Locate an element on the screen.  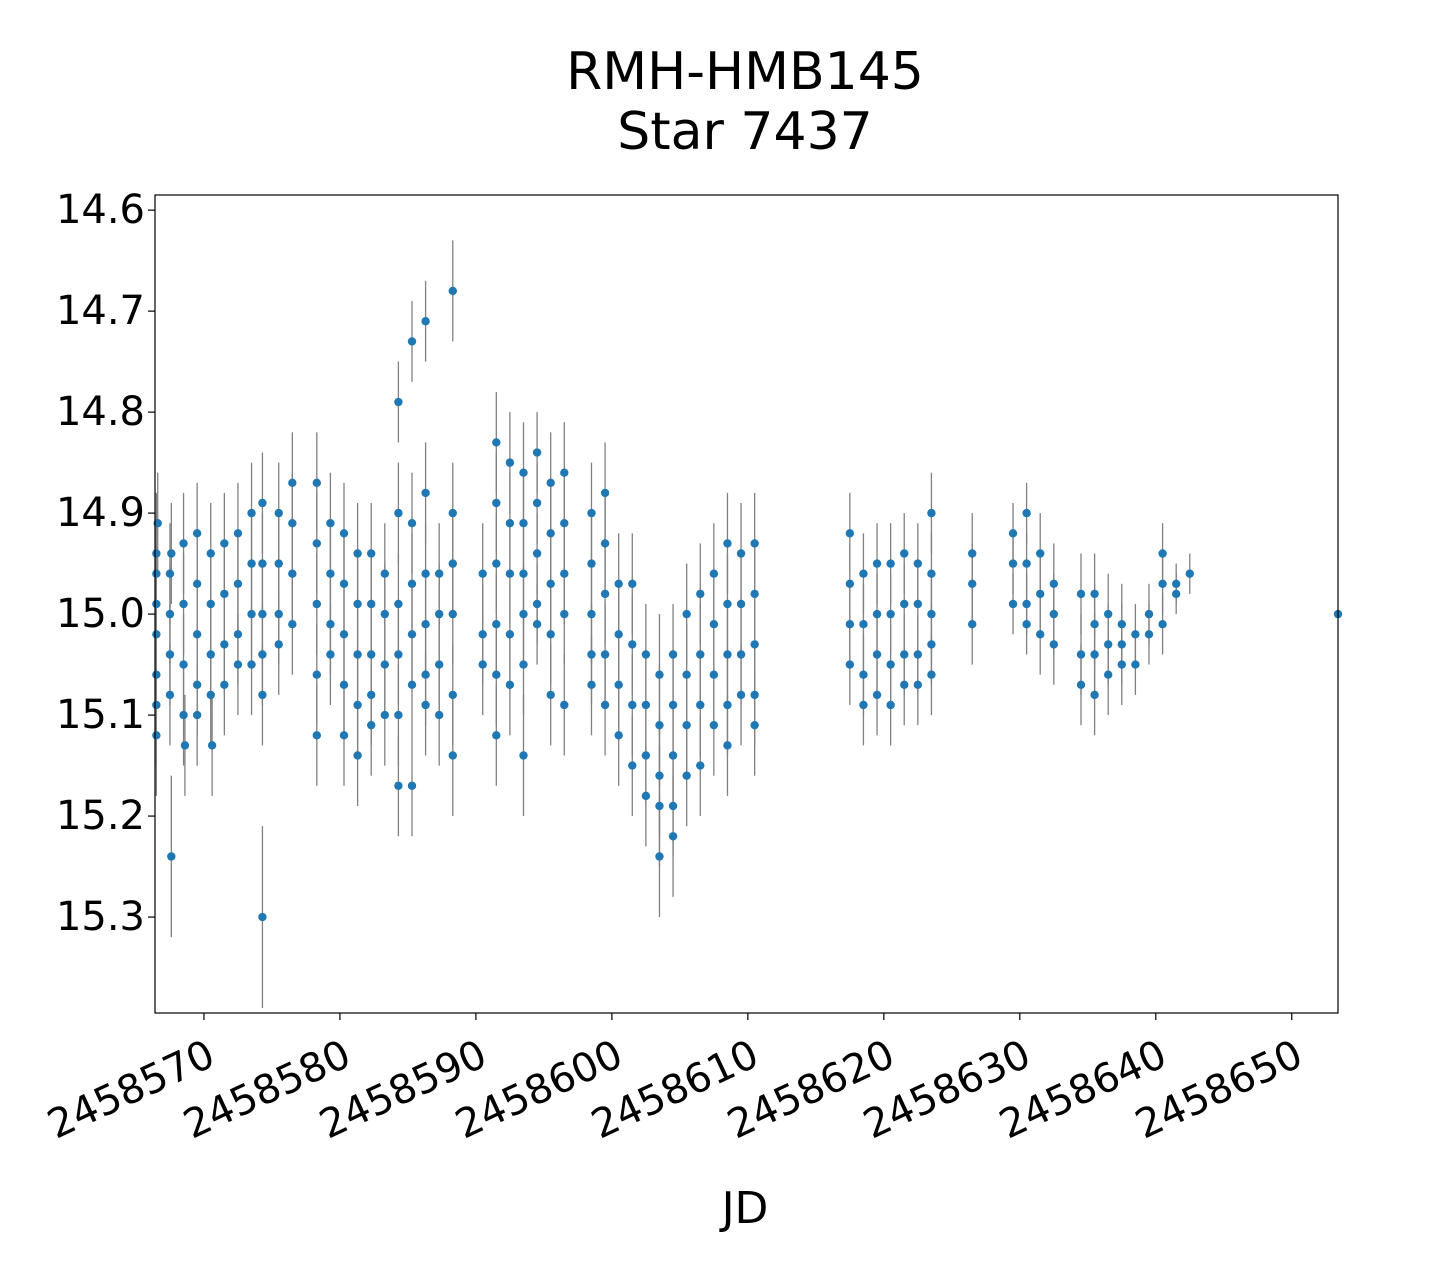
y-tick-label: 14.8 is located at coordinates (100, 412).